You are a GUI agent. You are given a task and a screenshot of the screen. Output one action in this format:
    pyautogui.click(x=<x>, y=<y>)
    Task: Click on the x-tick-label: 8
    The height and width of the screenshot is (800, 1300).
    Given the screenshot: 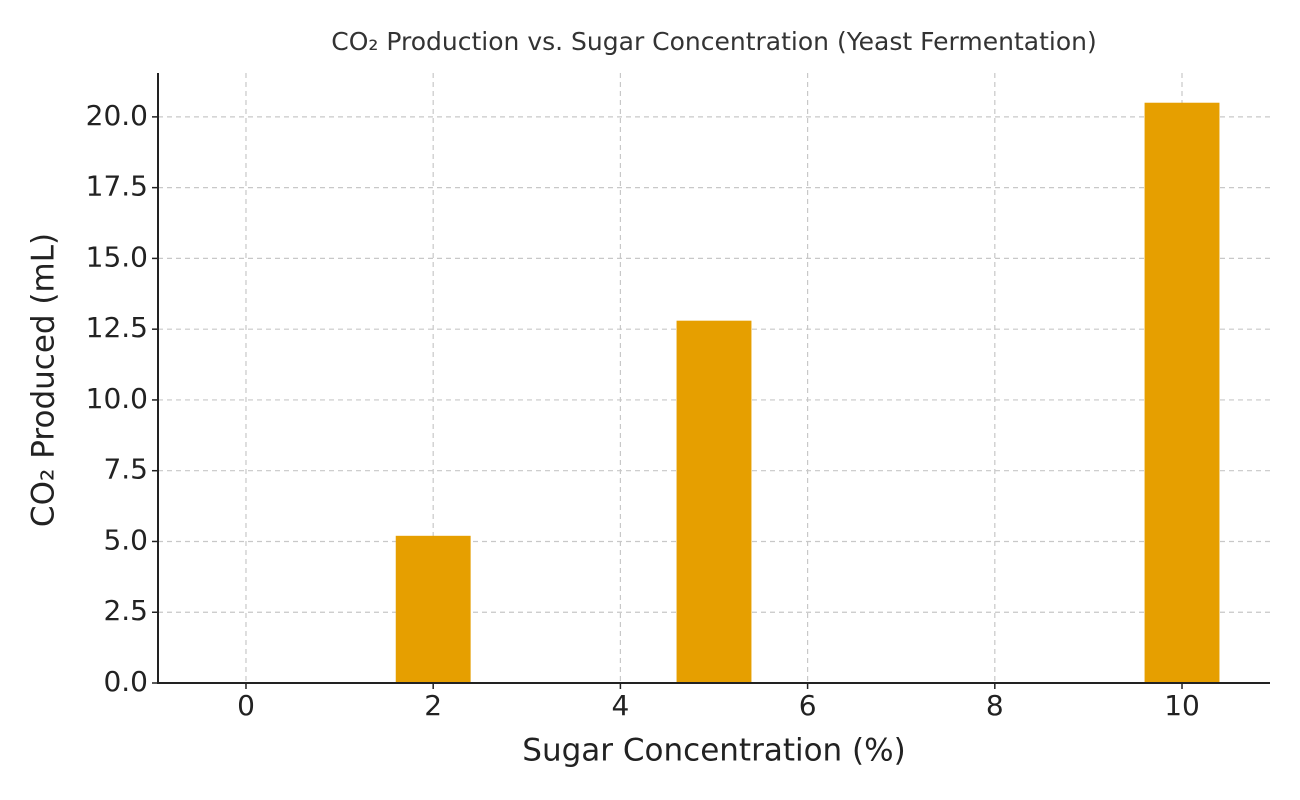 What is the action you would take?
    pyautogui.click(x=995, y=705)
    